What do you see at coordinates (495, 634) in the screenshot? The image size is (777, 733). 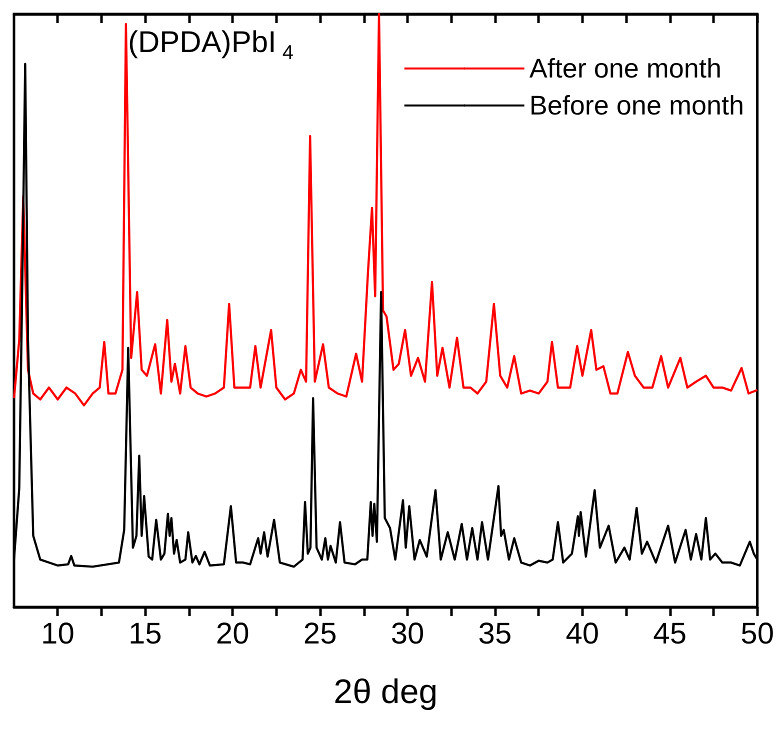 I see `x-tick-label: 35` at bounding box center [495, 634].